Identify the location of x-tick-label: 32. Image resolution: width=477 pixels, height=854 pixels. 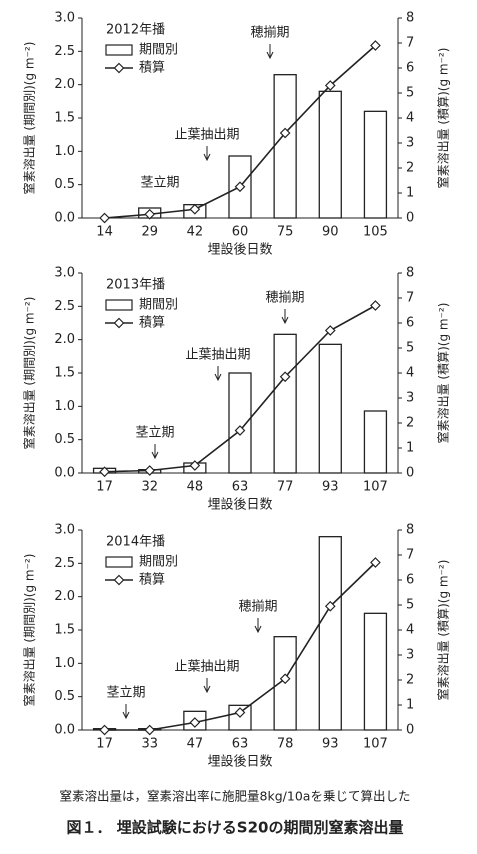
(149, 487).